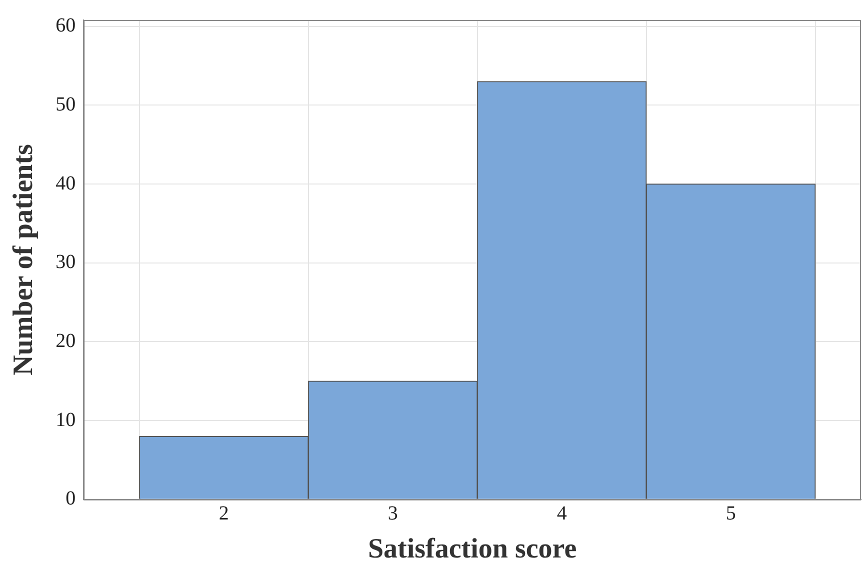  Describe the element at coordinates (66, 419) in the screenshot. I see `y-tick-label: 10` at that location.